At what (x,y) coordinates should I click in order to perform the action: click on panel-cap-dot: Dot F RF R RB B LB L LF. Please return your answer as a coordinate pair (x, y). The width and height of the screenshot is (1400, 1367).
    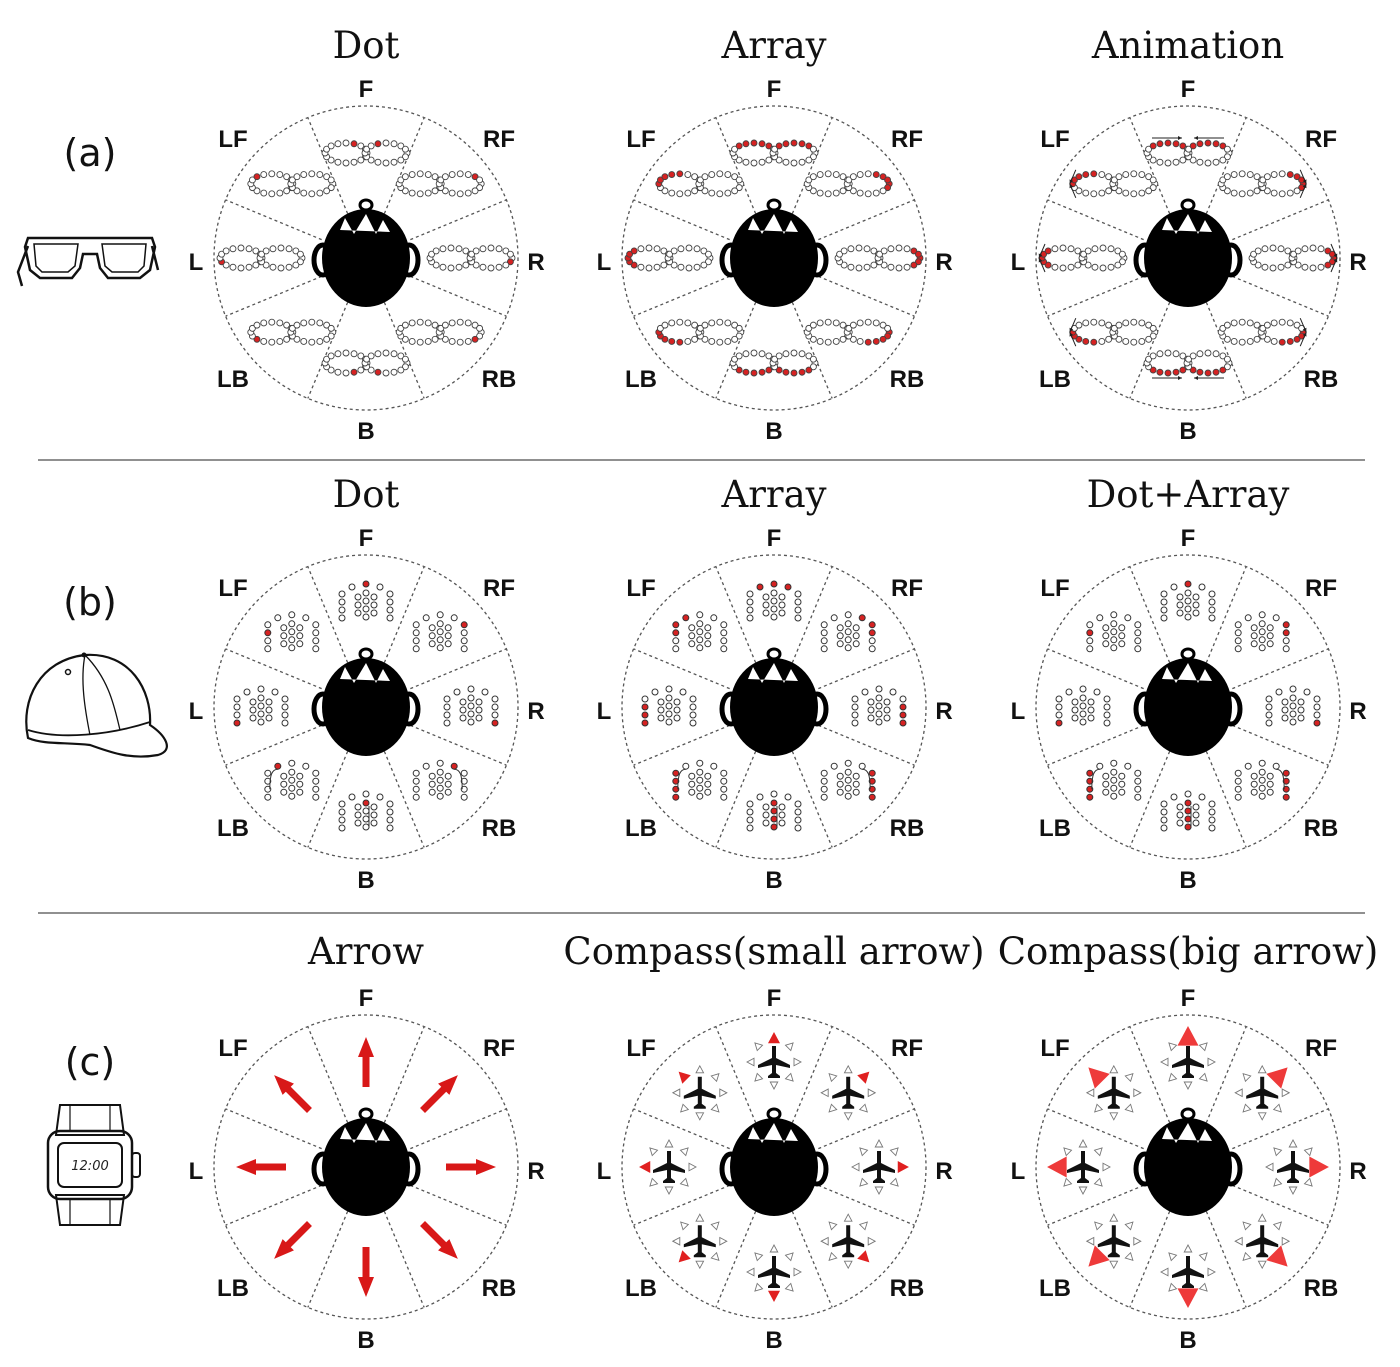
    Looking at the image, I should click on (367, 683).